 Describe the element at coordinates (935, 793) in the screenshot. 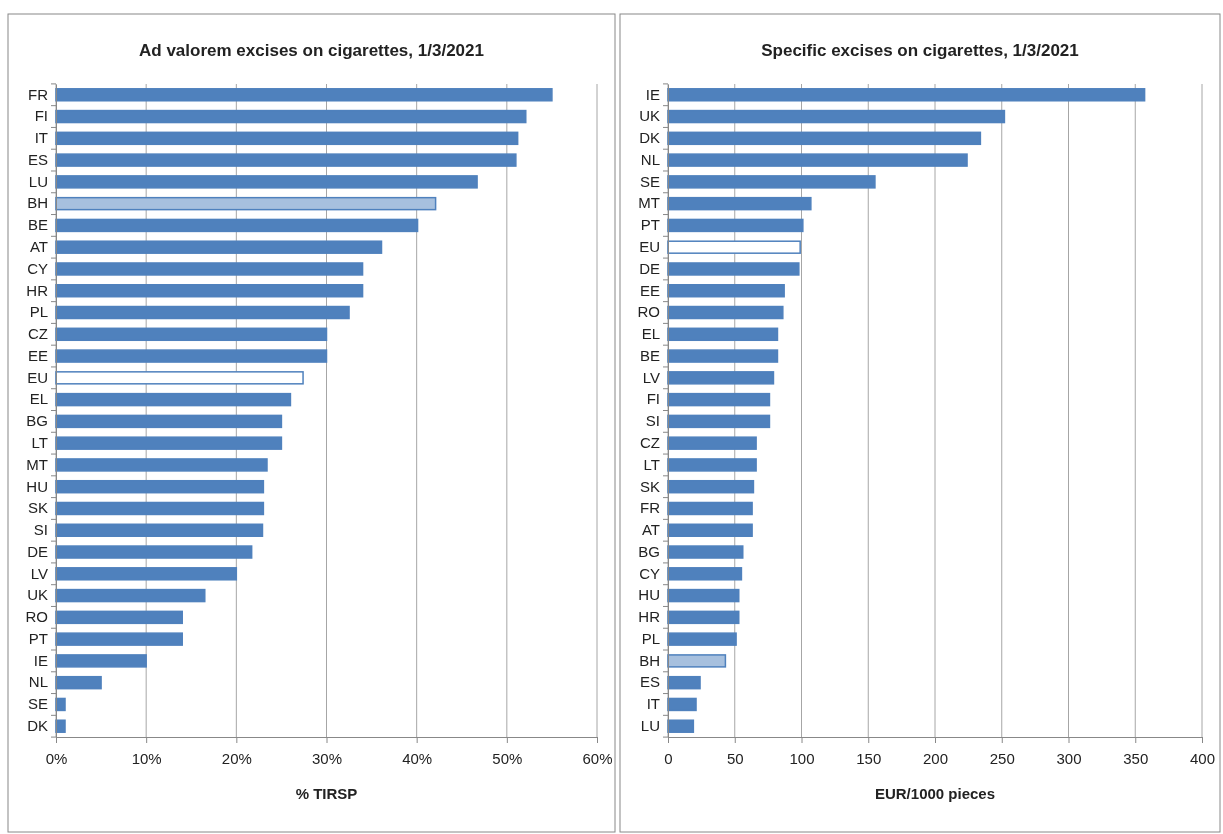

I see `x-axis-title: EUR/1000 pieces` at that location.